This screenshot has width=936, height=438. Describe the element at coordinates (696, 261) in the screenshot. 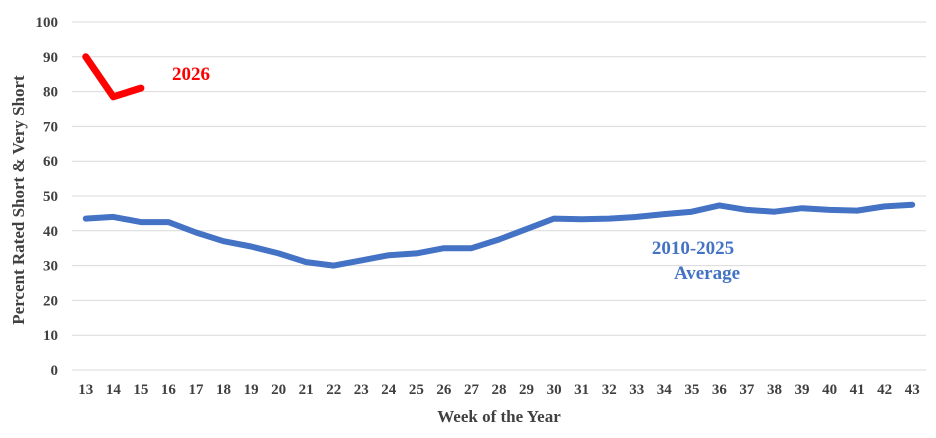

I see `series-label-0: 2010-2025 Average` at that location.